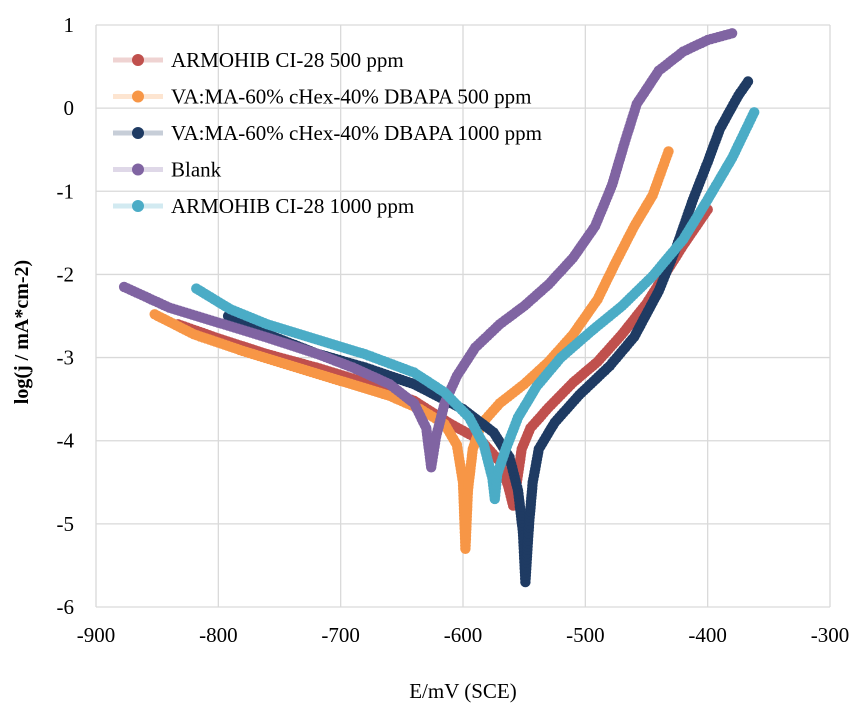 This screenshot has width=858, height=706. I want to click on legend-label: VA:MA-60% cHex-40% DBAPA 1000 ppm, so click(356, 133).